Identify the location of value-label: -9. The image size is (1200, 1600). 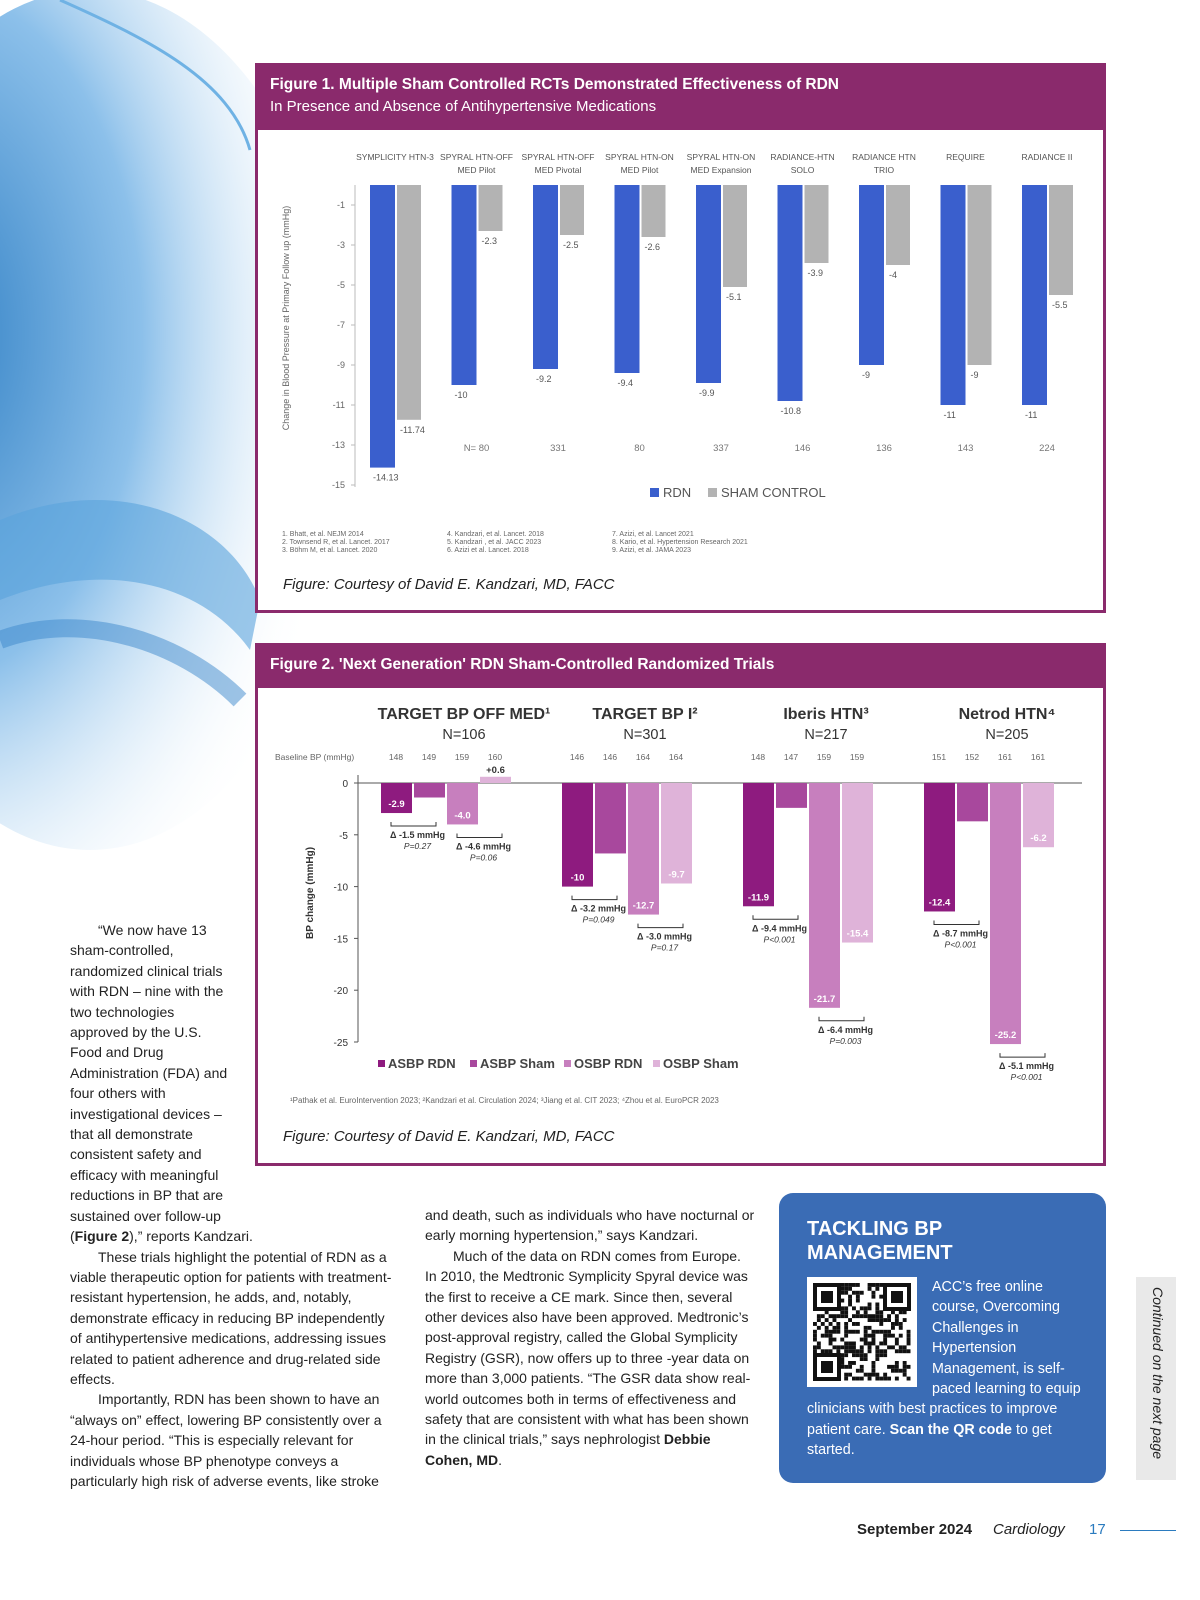
(866, 375).